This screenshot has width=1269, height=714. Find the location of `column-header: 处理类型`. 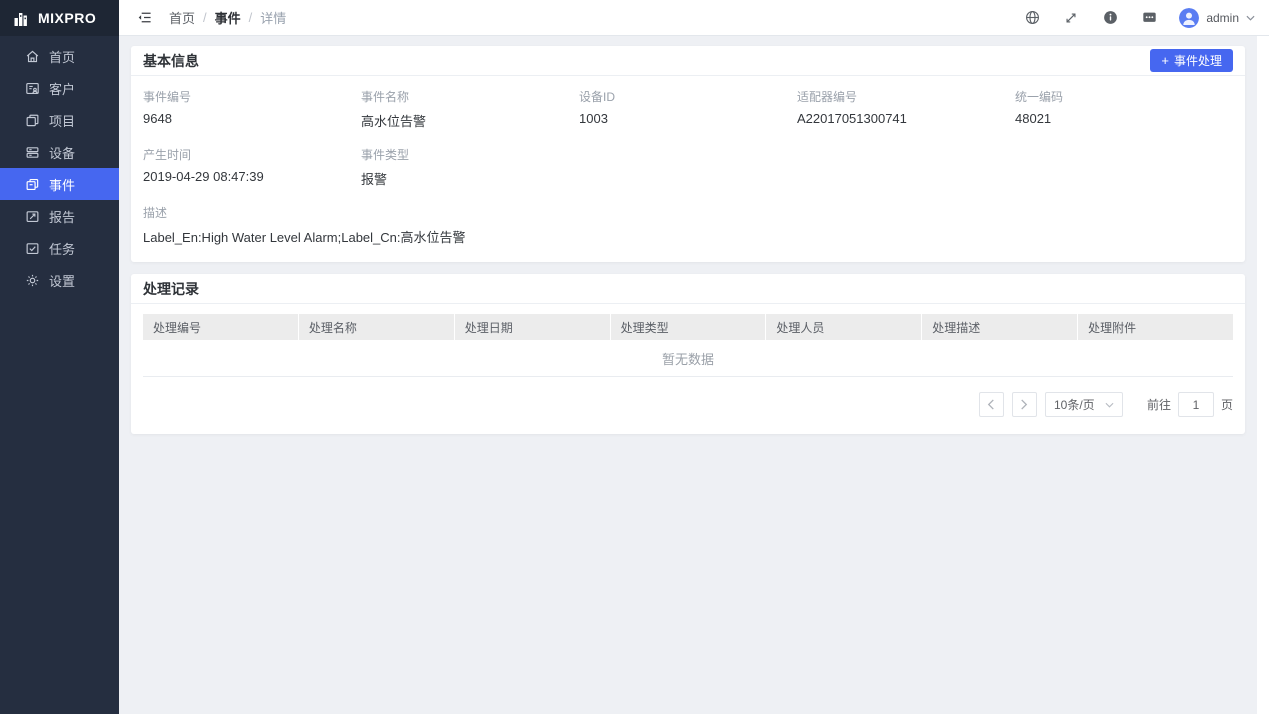

column-header: 处理类型 is located at coordinates (688, 327).